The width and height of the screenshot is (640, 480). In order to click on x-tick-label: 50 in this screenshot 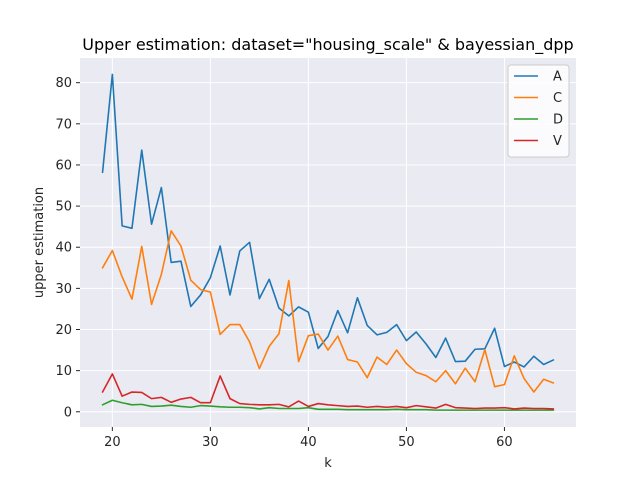, I will do `click(406, 442)`.